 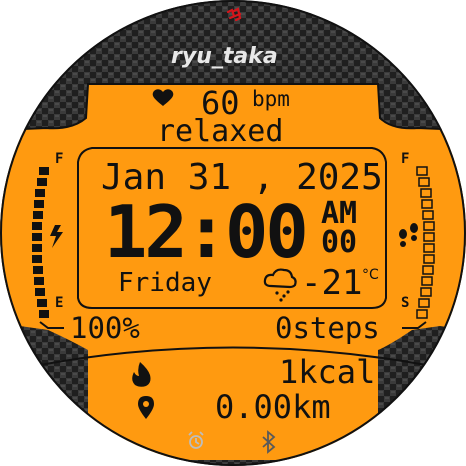 What do you see at coordinates (234, 14) in the screenshot?
I see `brand-logo` at bounding box center [234, 14].